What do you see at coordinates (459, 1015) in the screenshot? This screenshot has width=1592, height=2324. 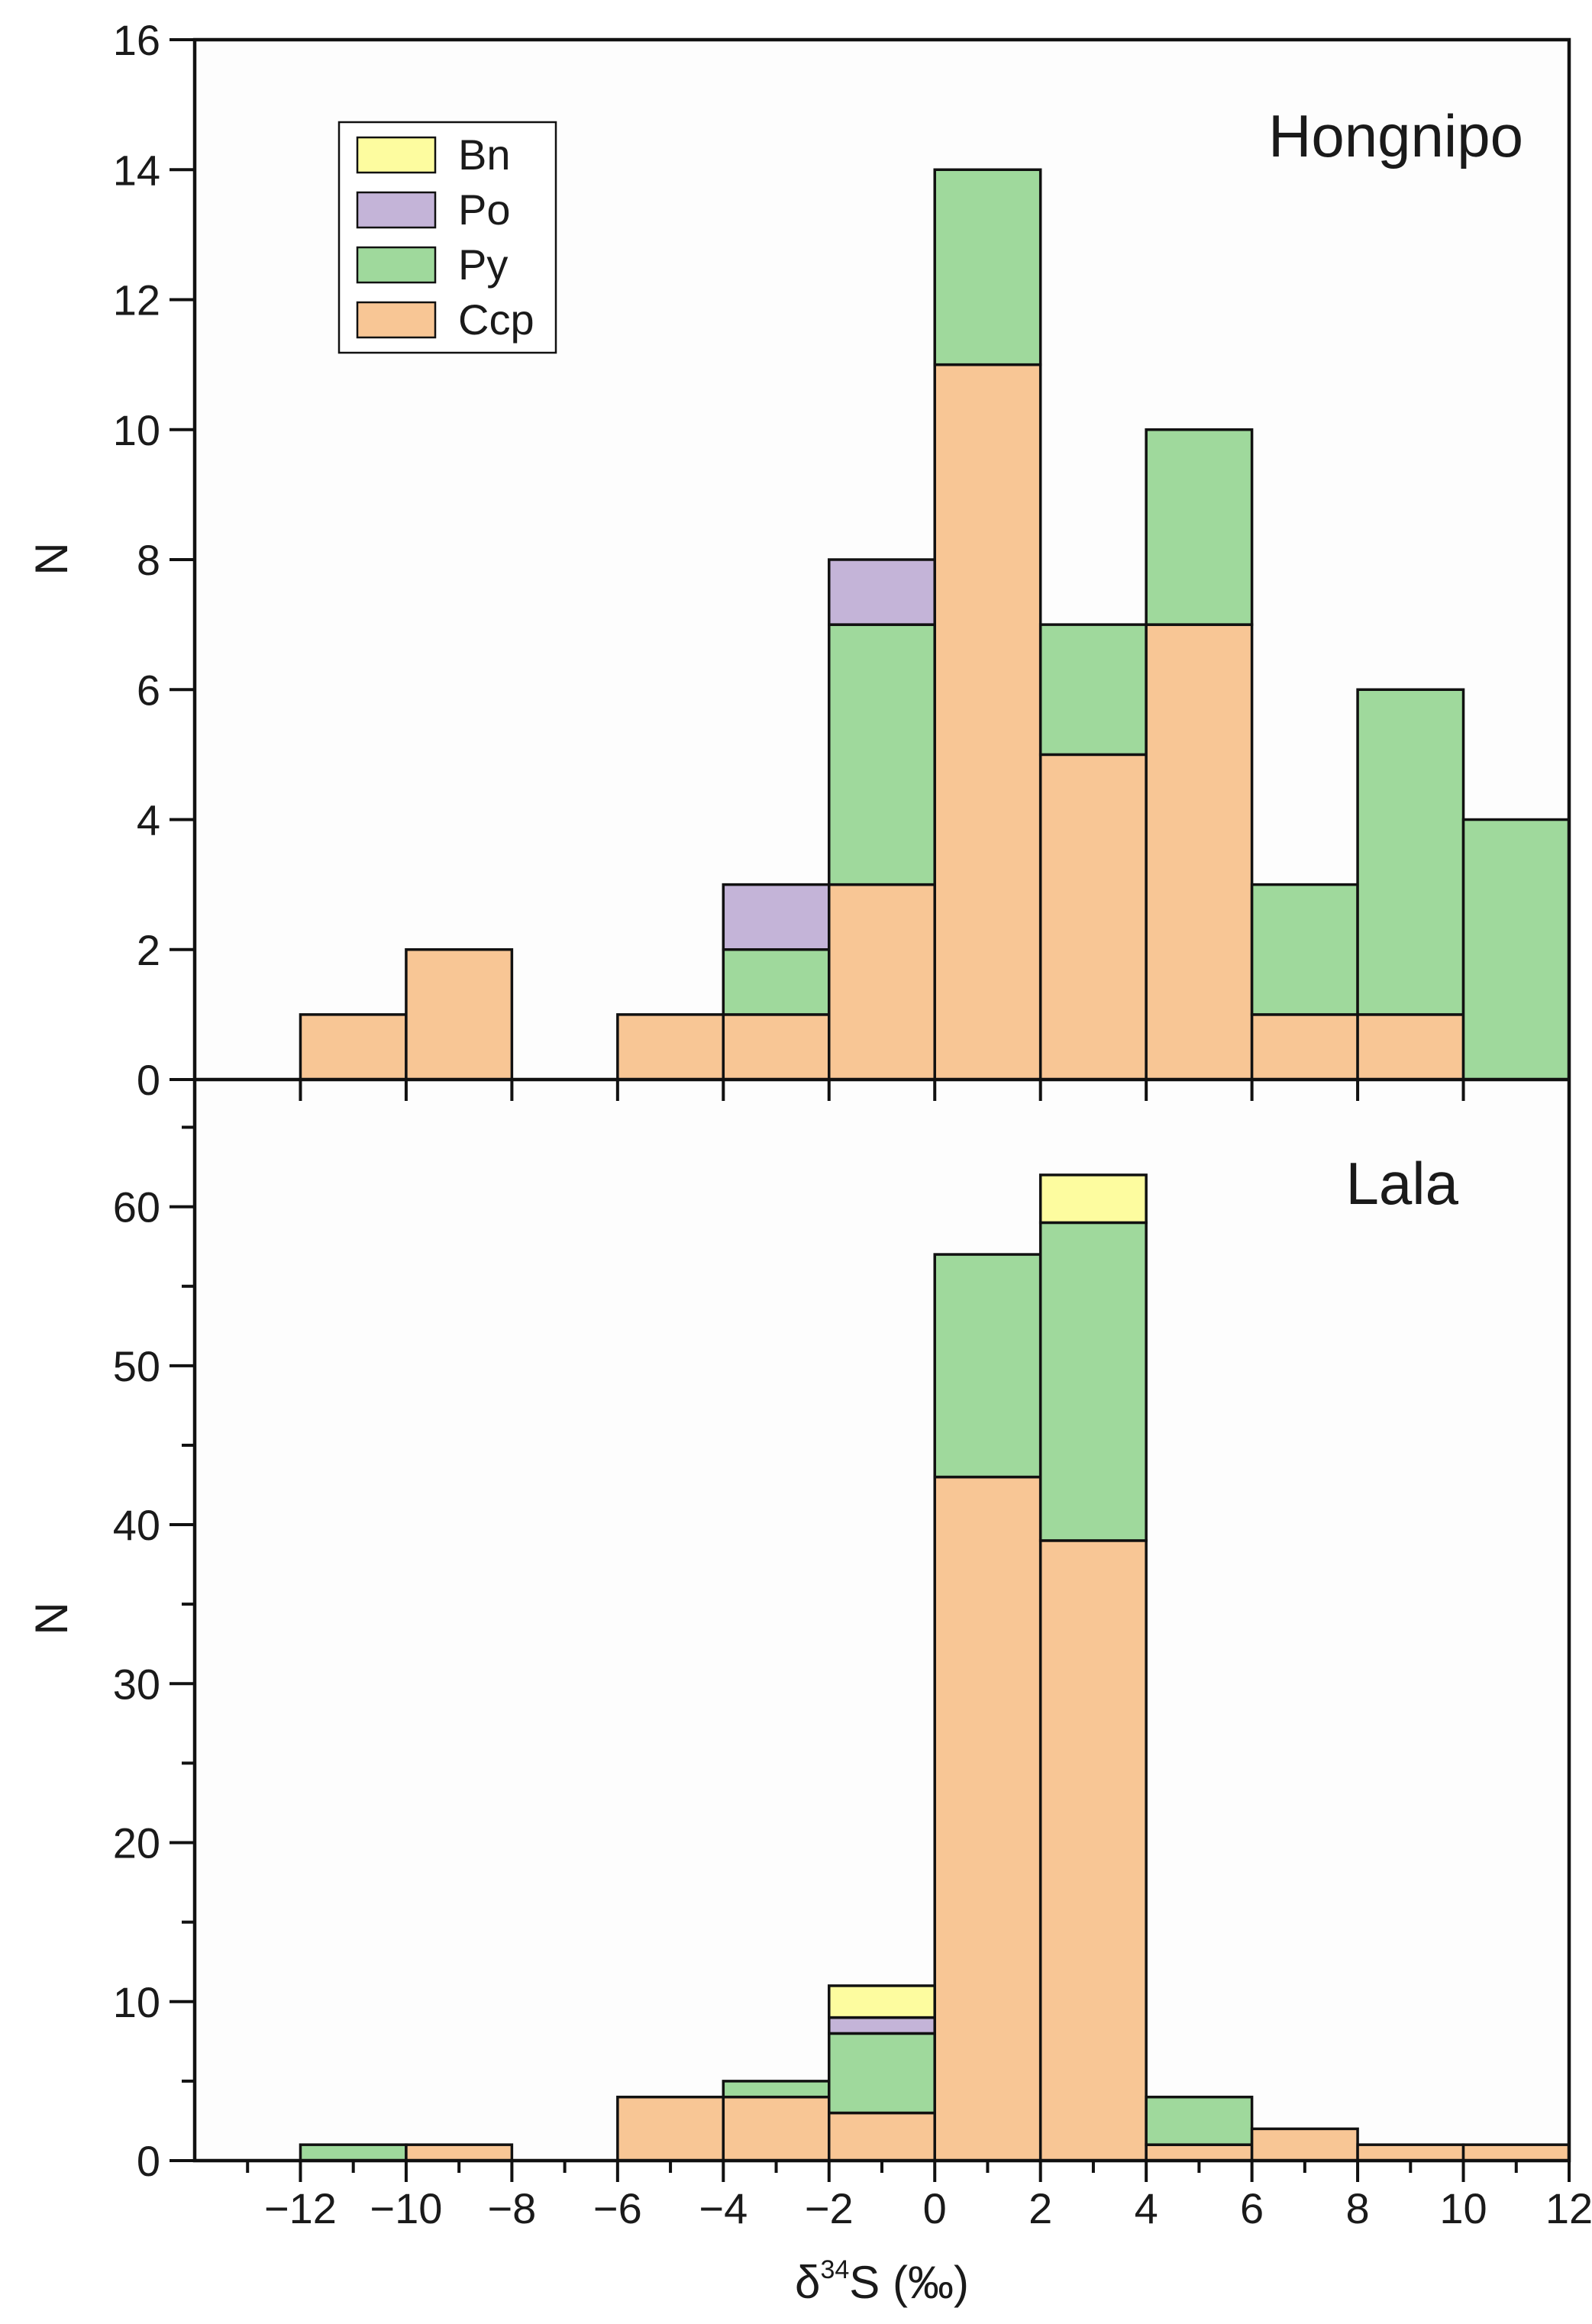 I see `hongnipo-bar-ccp--10-to--8` at bounding box center [459, 1015].